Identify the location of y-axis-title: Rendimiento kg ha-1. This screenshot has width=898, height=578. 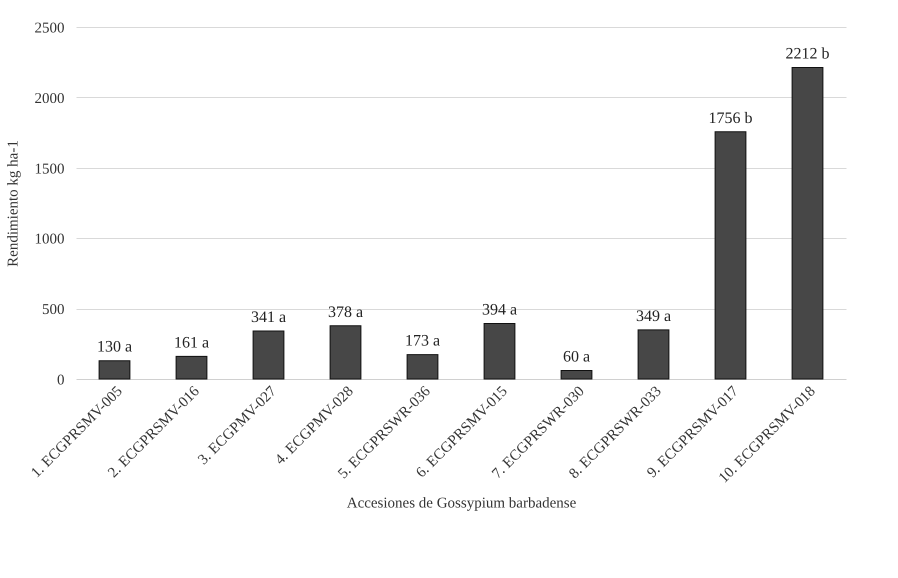
(14, 203).